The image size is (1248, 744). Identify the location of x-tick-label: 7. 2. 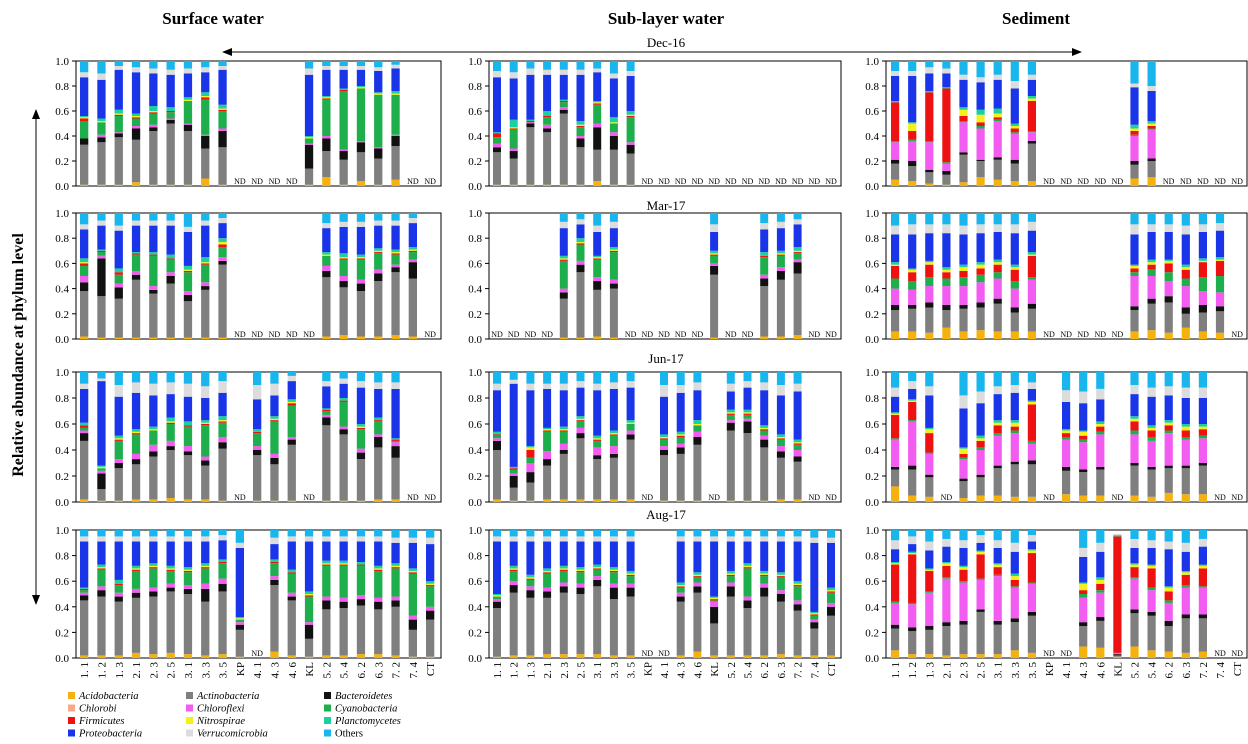
(799, 670).